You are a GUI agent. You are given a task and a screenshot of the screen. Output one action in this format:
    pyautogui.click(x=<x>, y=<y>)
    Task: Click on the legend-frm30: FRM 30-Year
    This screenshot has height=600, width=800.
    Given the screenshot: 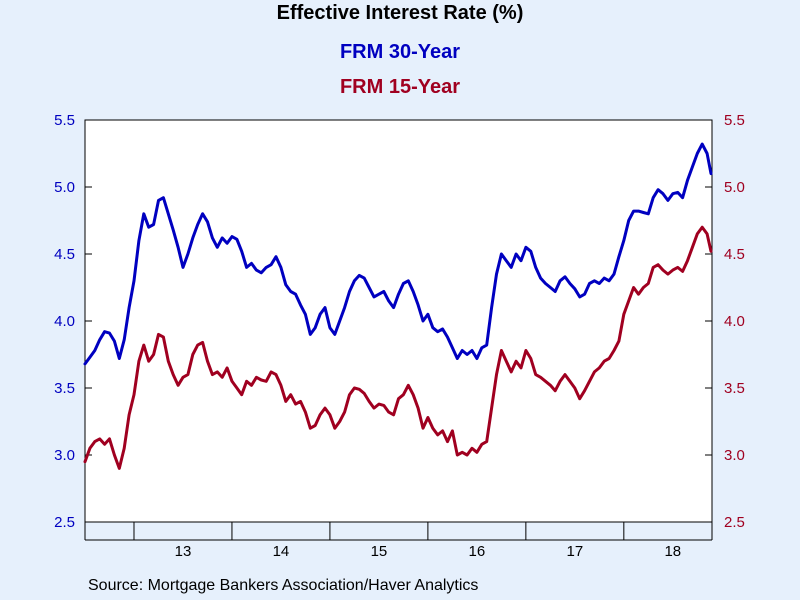 What is the action you would take?
    pyautogui.click(x=400, y=52)
    